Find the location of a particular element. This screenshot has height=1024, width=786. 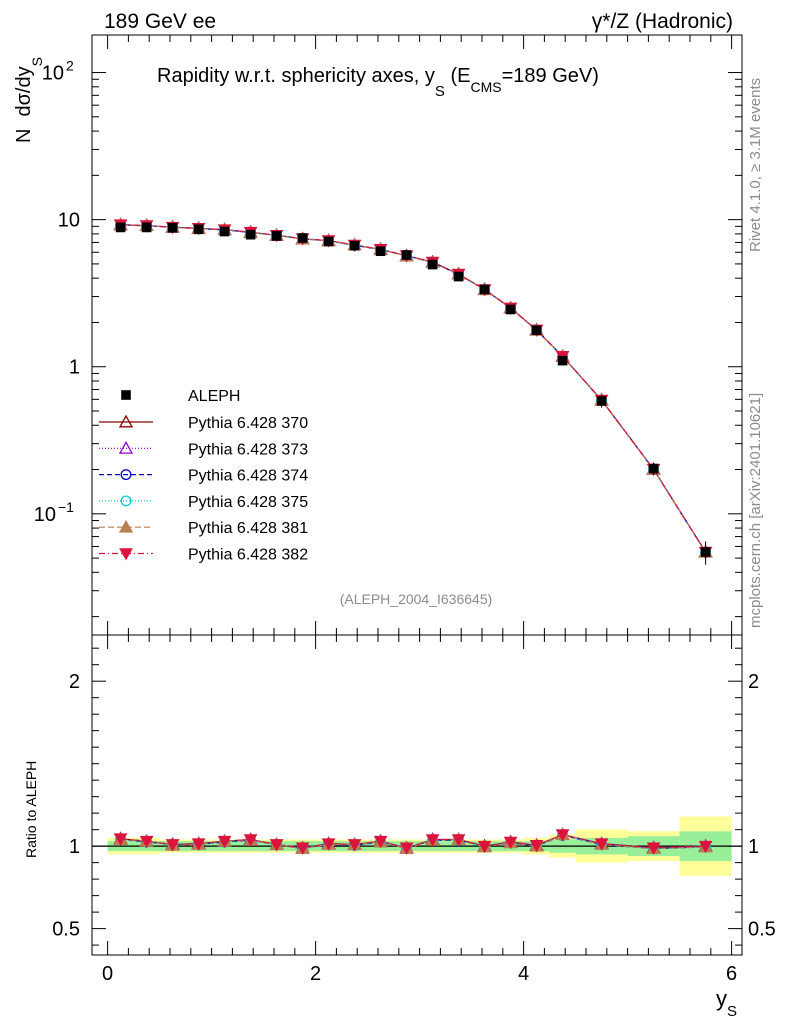

y-axis-label: Ndσ/dyS is located at coordinates (29, 100).